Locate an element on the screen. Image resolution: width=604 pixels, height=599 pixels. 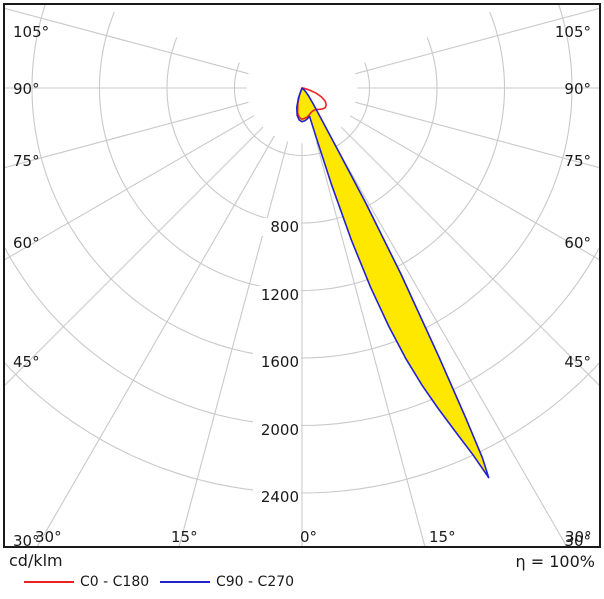
angle-label-right-3: 60° is located at coordinates (577, 243).